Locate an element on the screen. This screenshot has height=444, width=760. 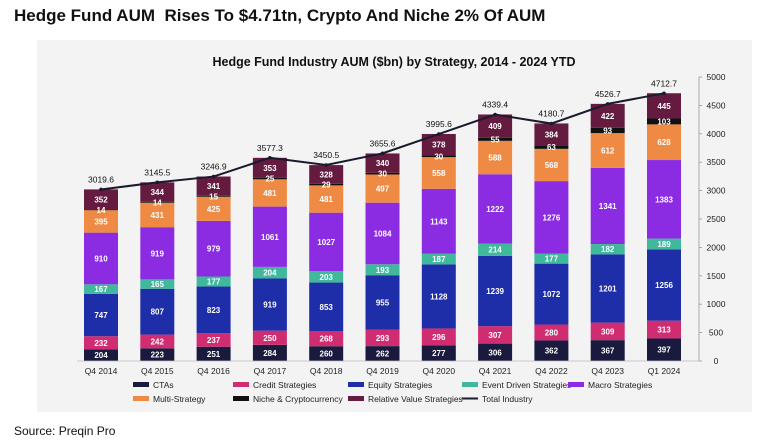
segment-label-equity-strategies: 747 is located at coordinates (101, 315).